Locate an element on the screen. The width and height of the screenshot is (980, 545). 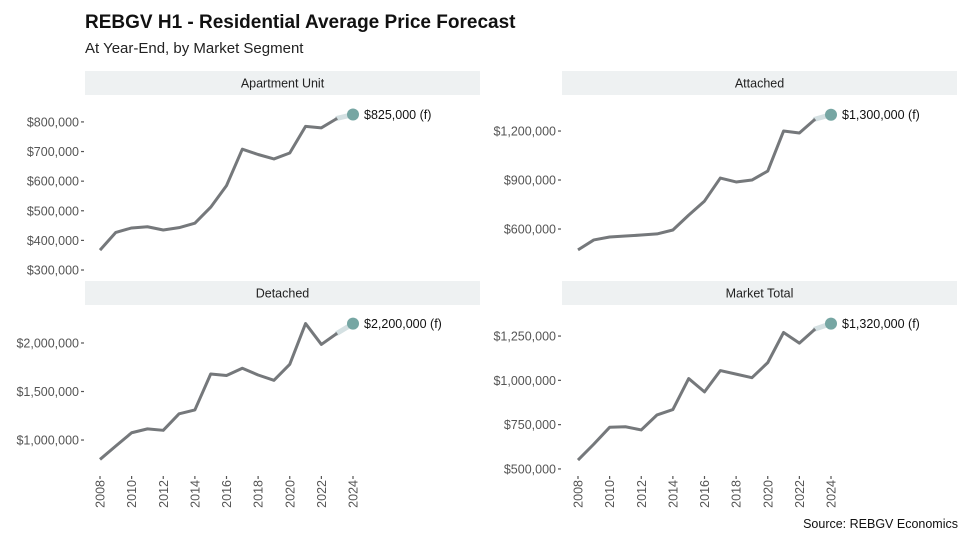
y-tick-label: $300,000 is located at coordinates (53, 271).